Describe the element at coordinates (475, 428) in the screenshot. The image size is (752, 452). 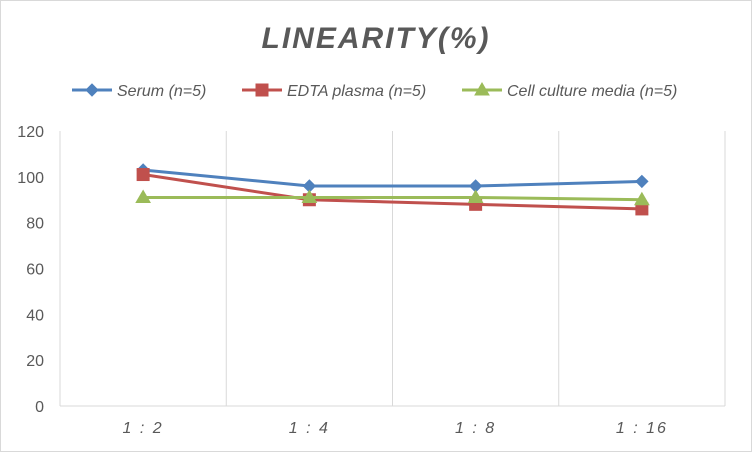
I see `x-tick-label: 1 : 8` at that location.